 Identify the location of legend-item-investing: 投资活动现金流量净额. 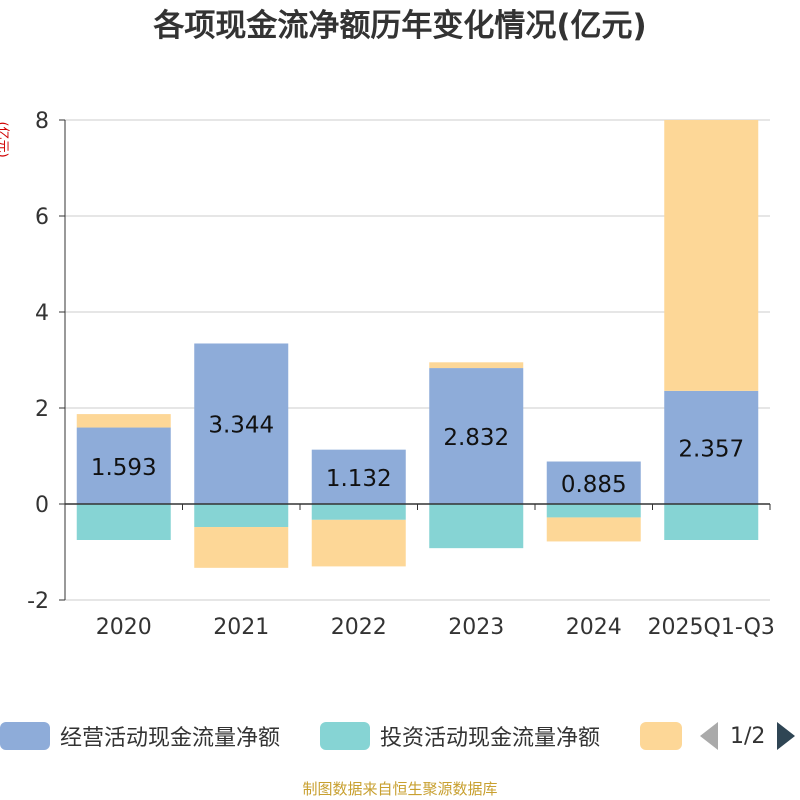
(460, 736).